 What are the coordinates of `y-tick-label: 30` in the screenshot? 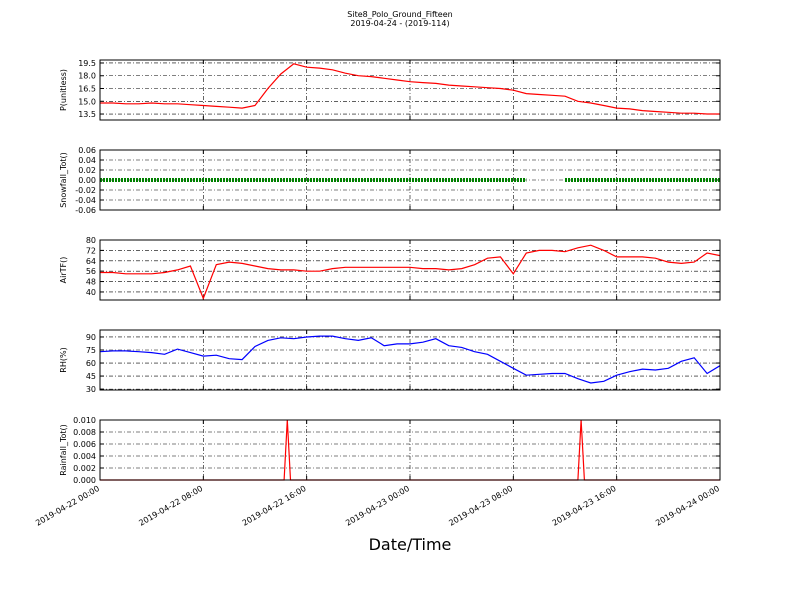 It's located at (91, 389).